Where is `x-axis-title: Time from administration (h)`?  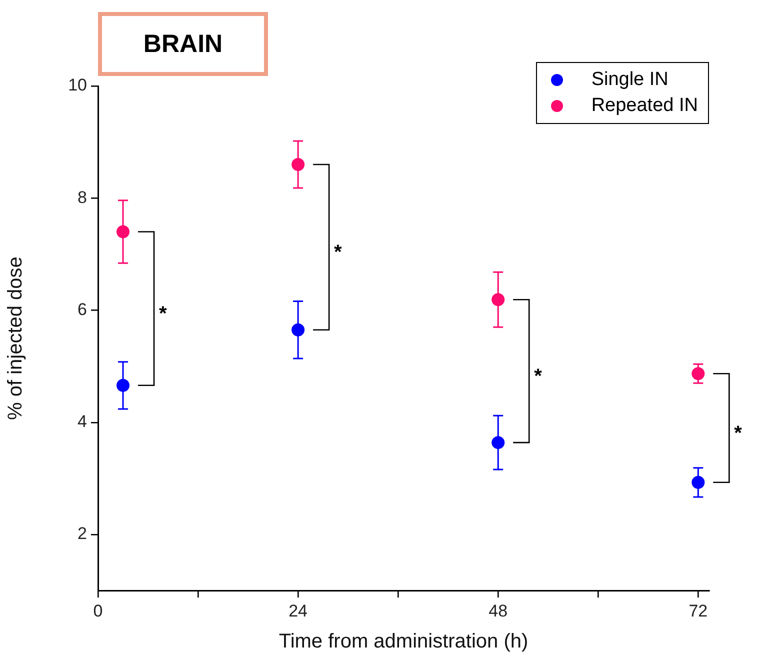
x-axis-title: Time from administration (h) is located at coordinates (403, 641).